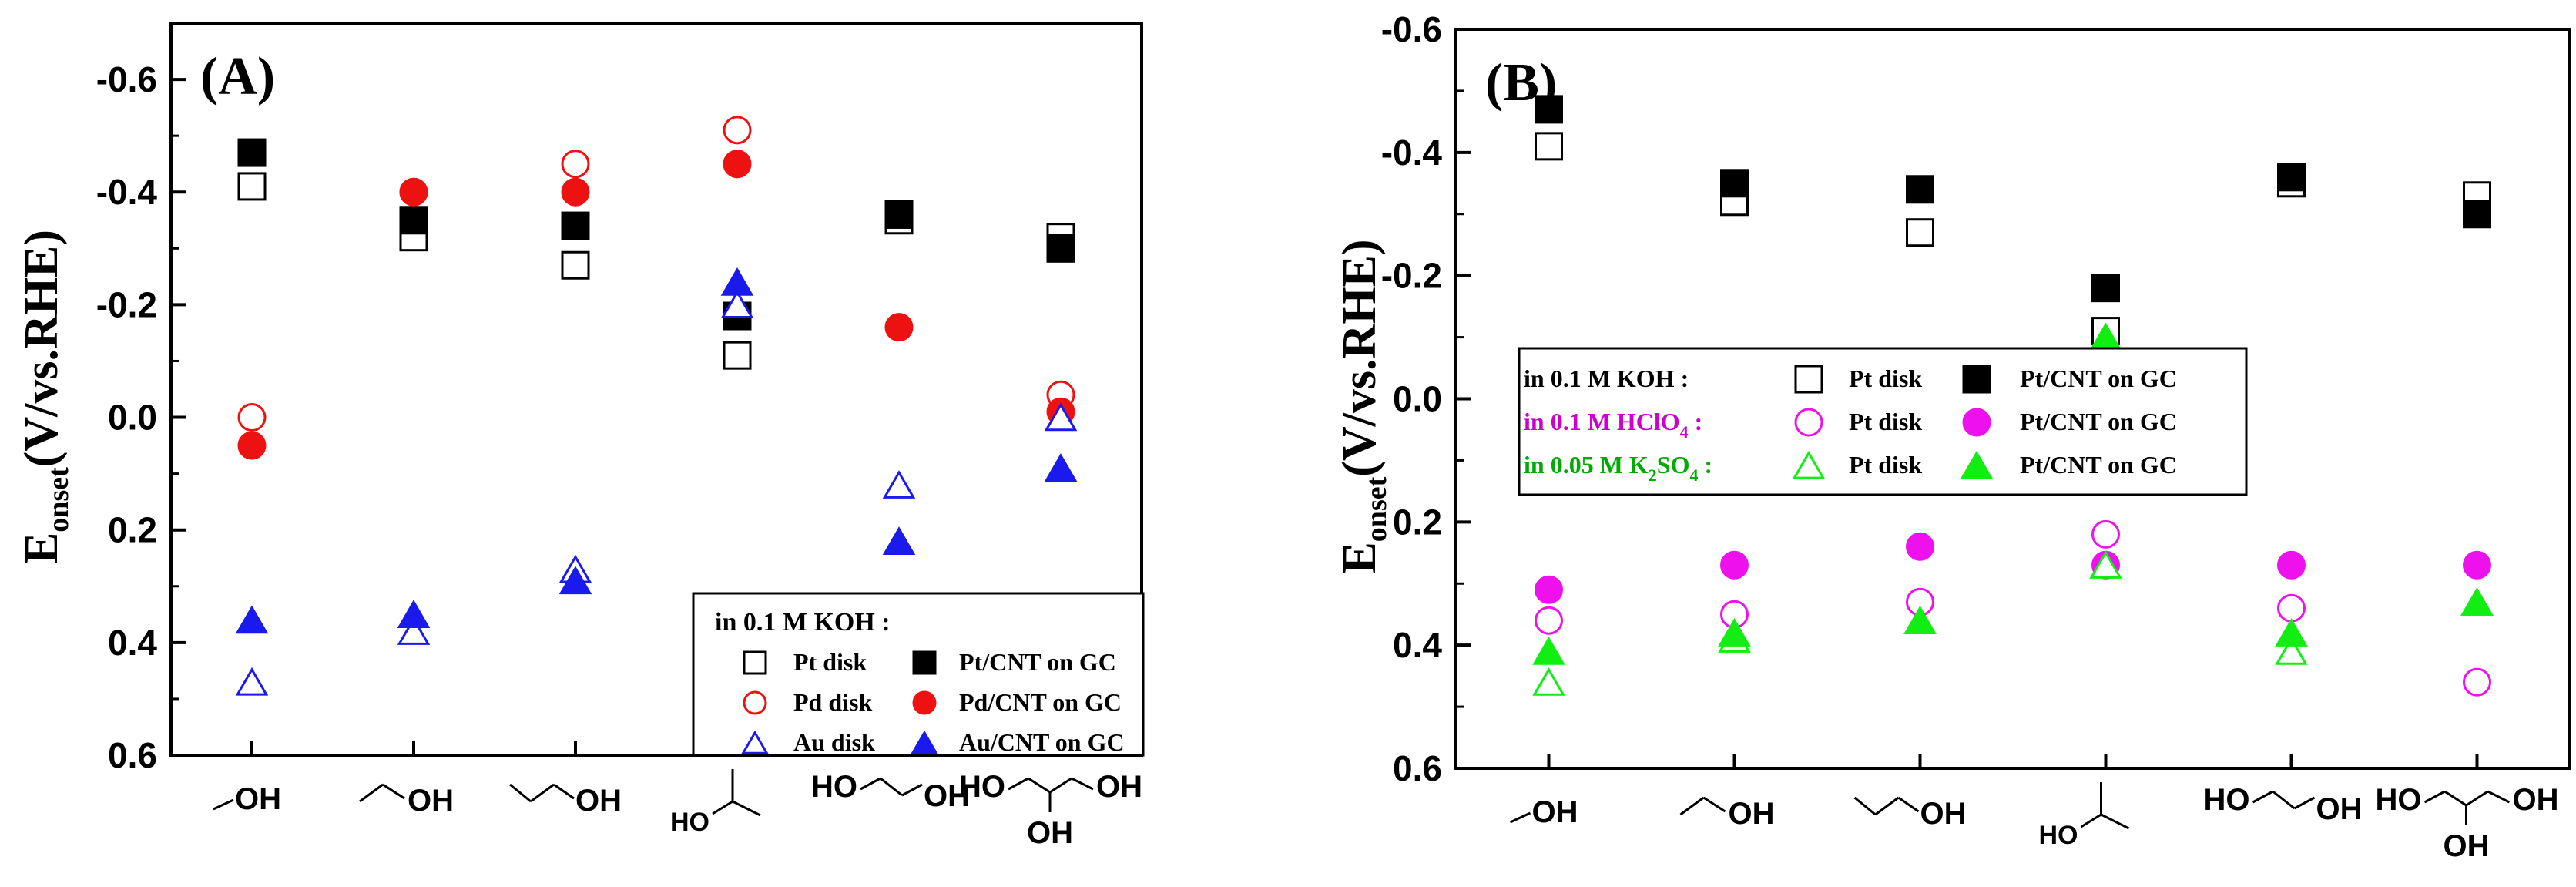  What do you see at coordinates (132, 755) in the screenshot?
I see `y-tick-label: 0.6` at bounding box center [132, 755].